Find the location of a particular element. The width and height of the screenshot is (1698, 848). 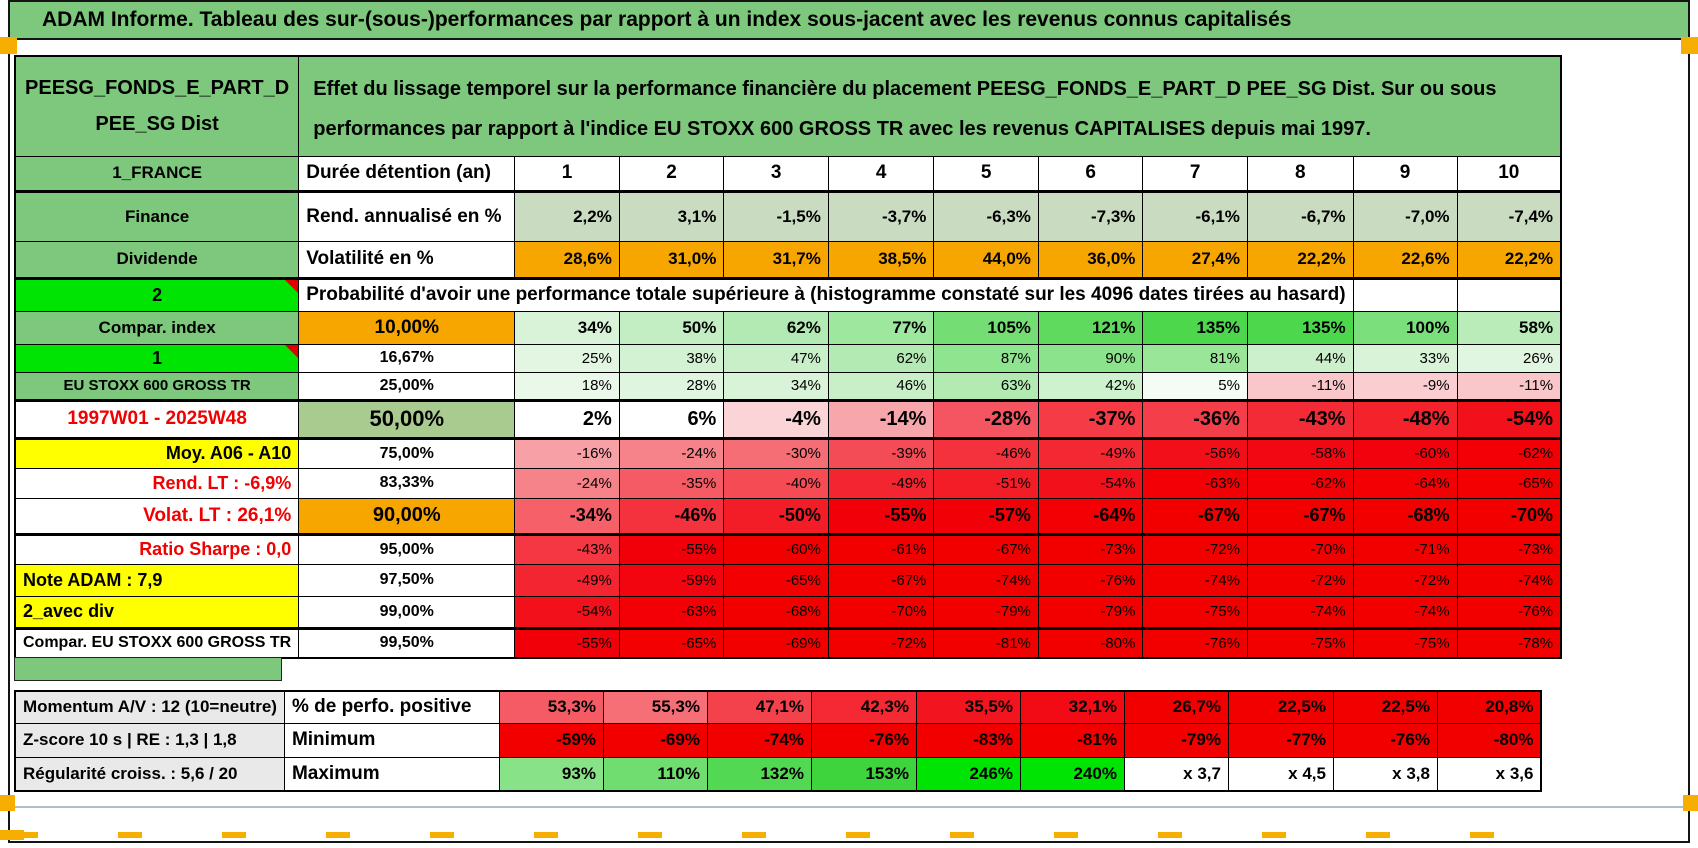

cell-value: 55,3% is located at coordinates (655, 707).